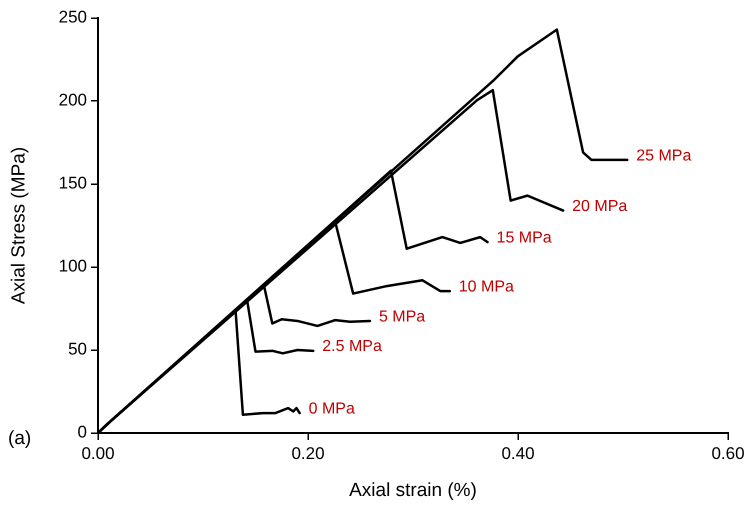  I want to click on y-tick-label: 150, so click(72, 183).